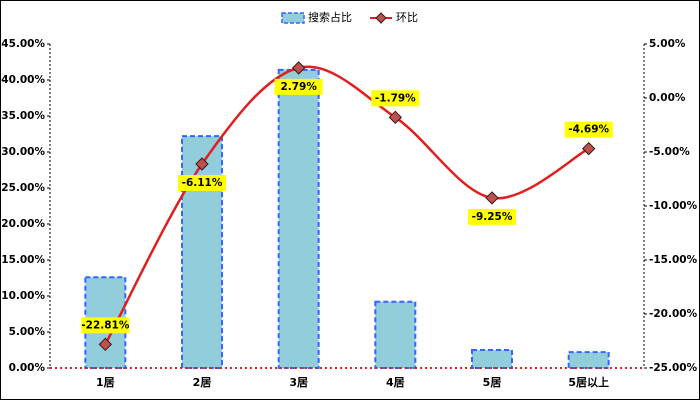 The width and height of the screenshot is (700, 400). Describe the element at coordinates (330, 17) in the screenshot. I see `legend-label: 搜索占比` at that location.